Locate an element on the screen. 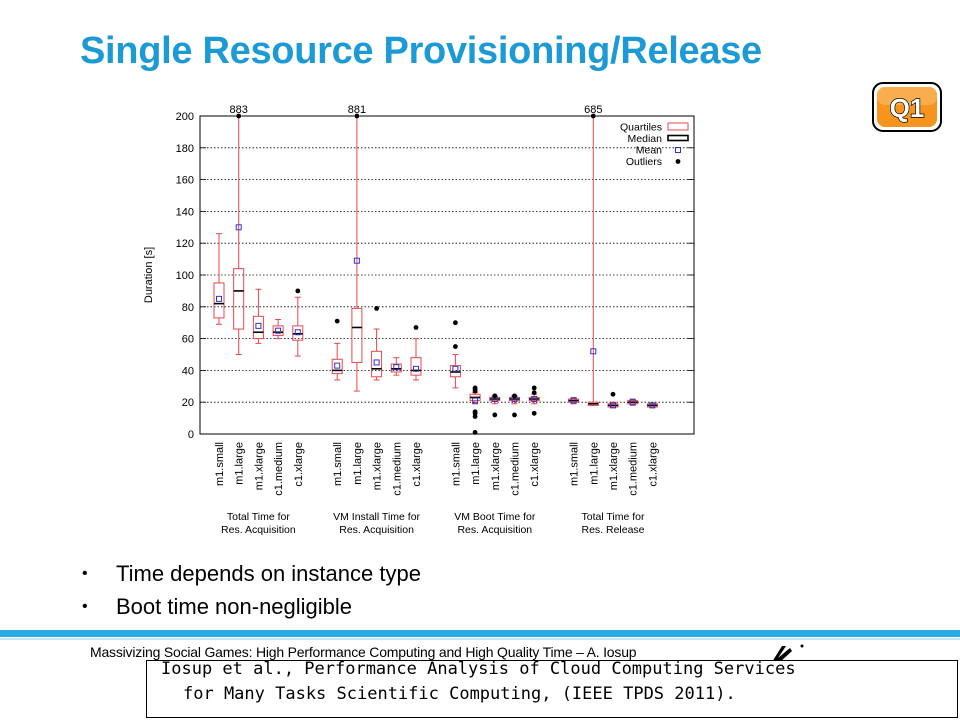 This screenshot has height=720, width=960. group-label: Res. Release is located at coordinates (612, 530).